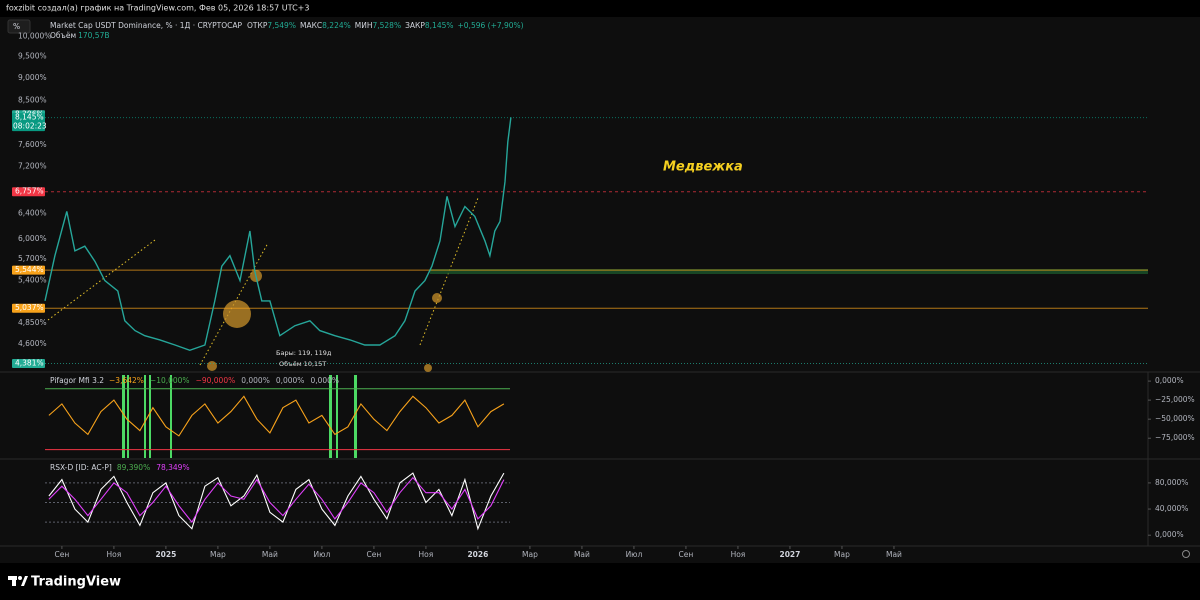 The image size is (1200, 600). Describe the element at coordinates (133, 467) in the screenshot. I see `legend-value: 89,390%` at that location.